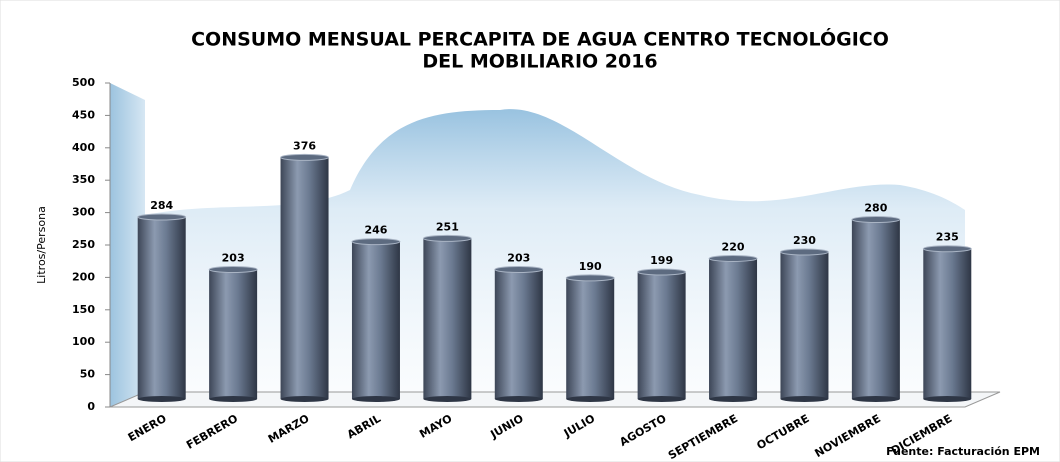 The image size is (1060, 462). Describe the element at coordinates (83, 147) in the screenshot. I see `y-tick-label: 400` at that location.